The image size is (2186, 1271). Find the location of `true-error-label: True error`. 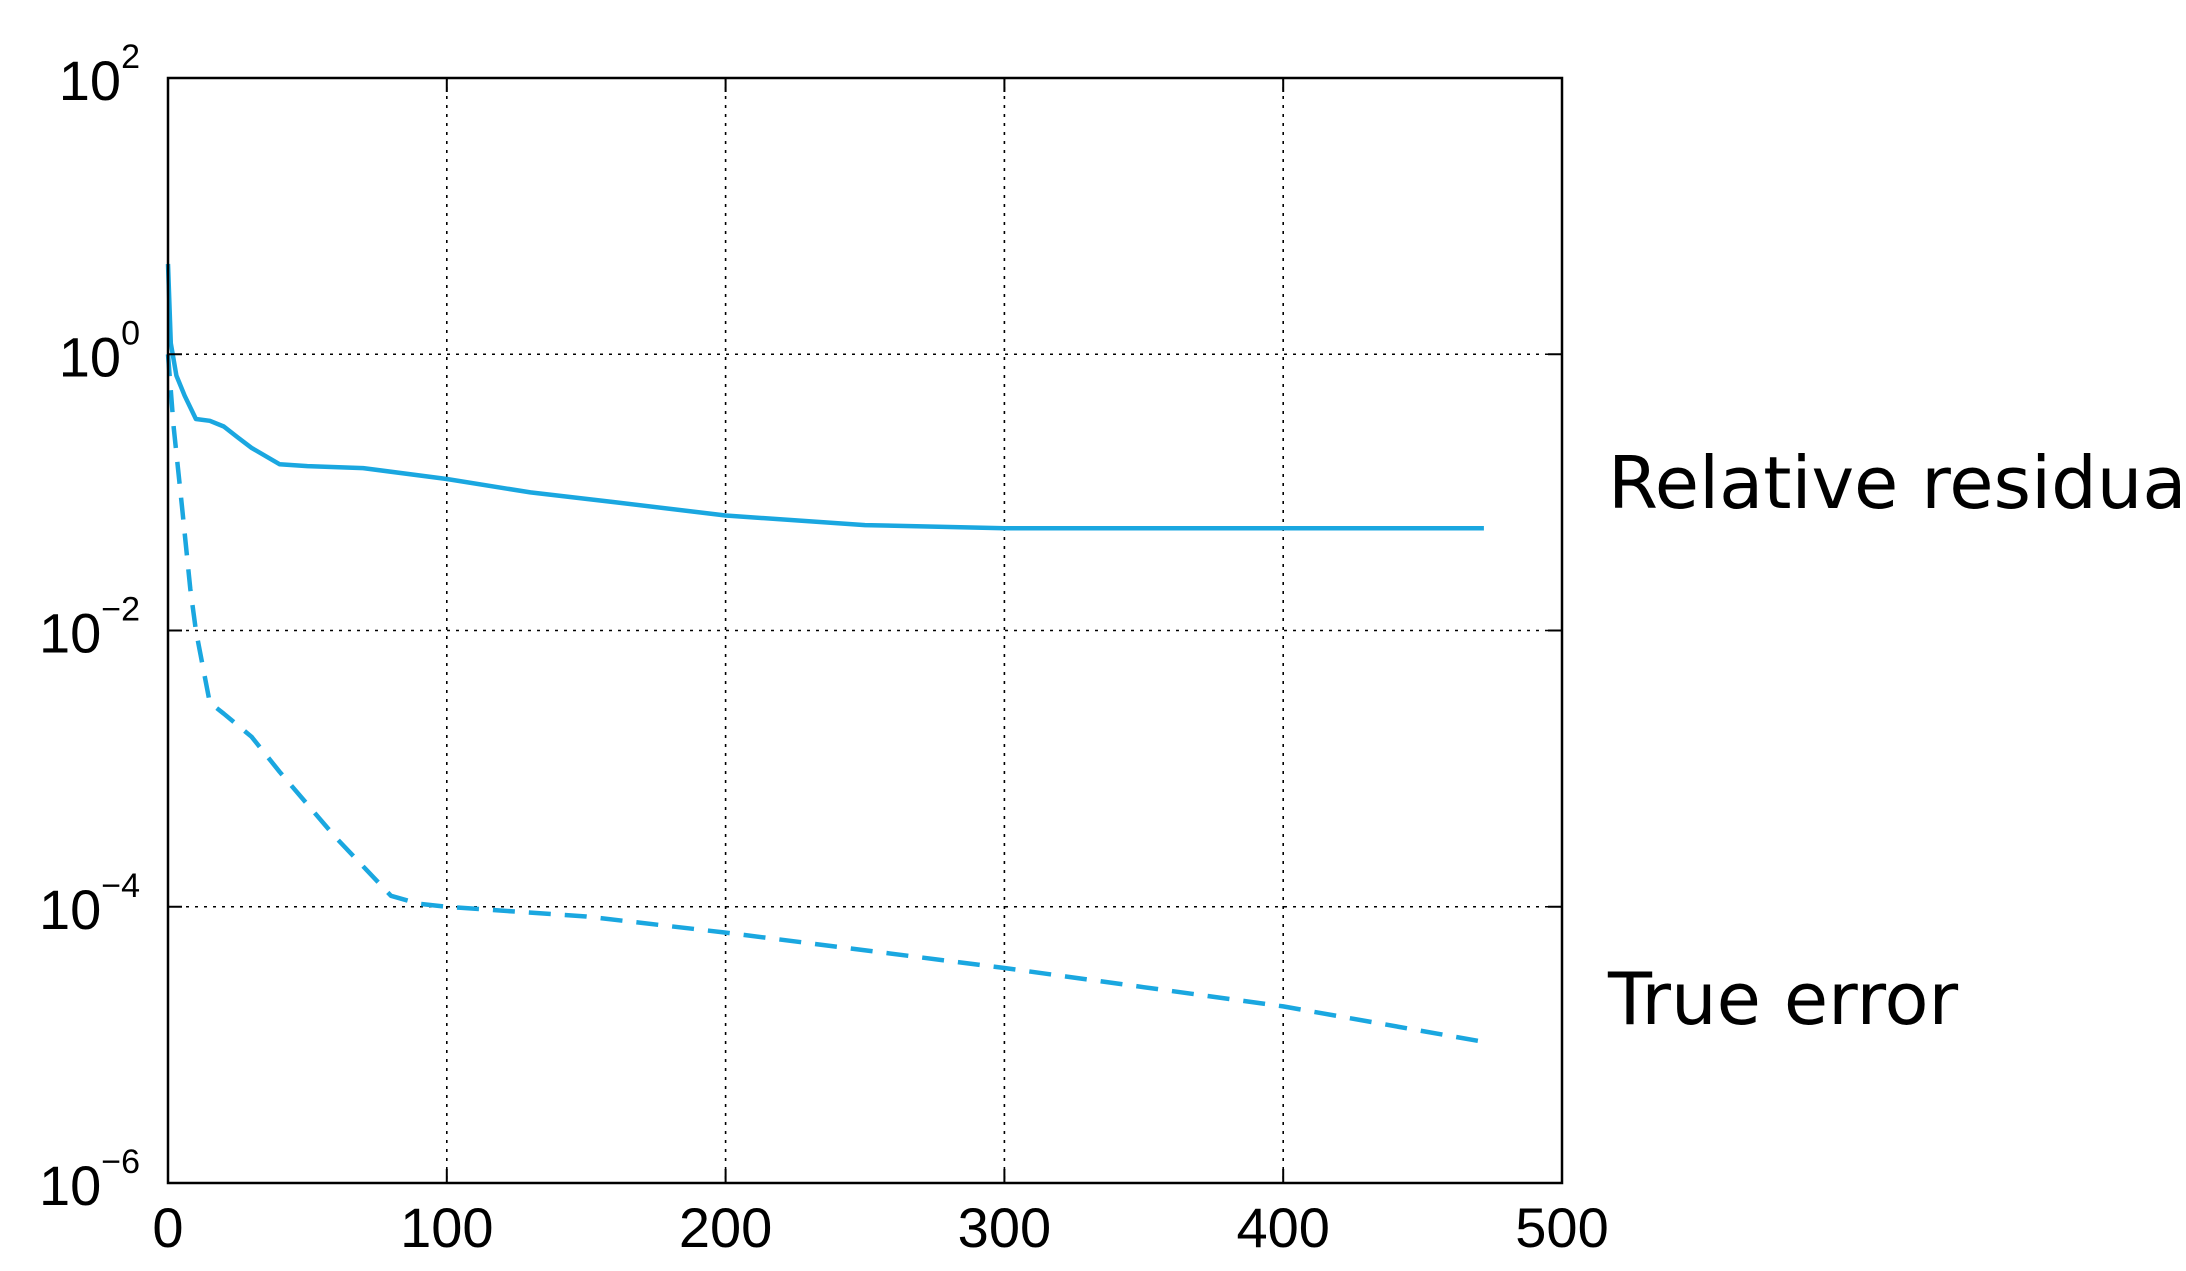

true-error-label: True error is located at coordinates (1783, 999).